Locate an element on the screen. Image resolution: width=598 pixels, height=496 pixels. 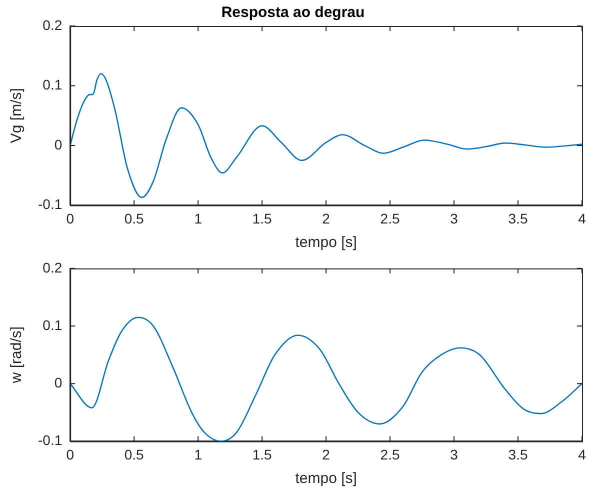
chart-title: Resposta ao degrau is located at coordinates (293, 13).